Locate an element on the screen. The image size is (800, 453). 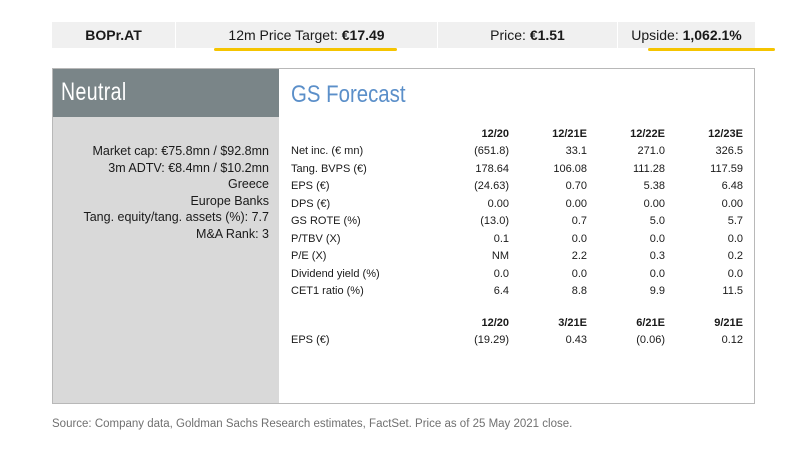
column-header: 9/21E is located at coordinates (728, 322).